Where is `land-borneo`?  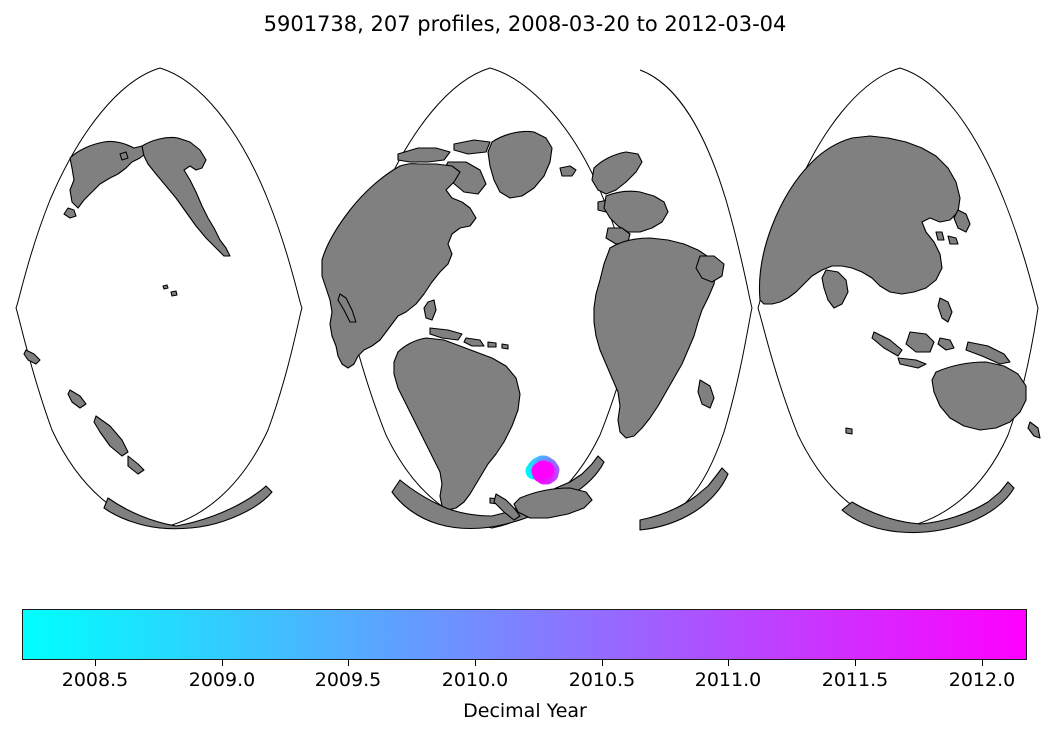
land-borneo is located at coordinates (920, 342).